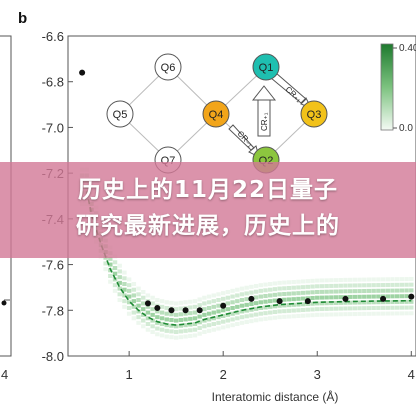 This screenshot has height=416, width=416. What do you see at coordinates (53, 36) in the screenshot?
I see `y-tick-label: -6.6` at bounding box center [53, 36].